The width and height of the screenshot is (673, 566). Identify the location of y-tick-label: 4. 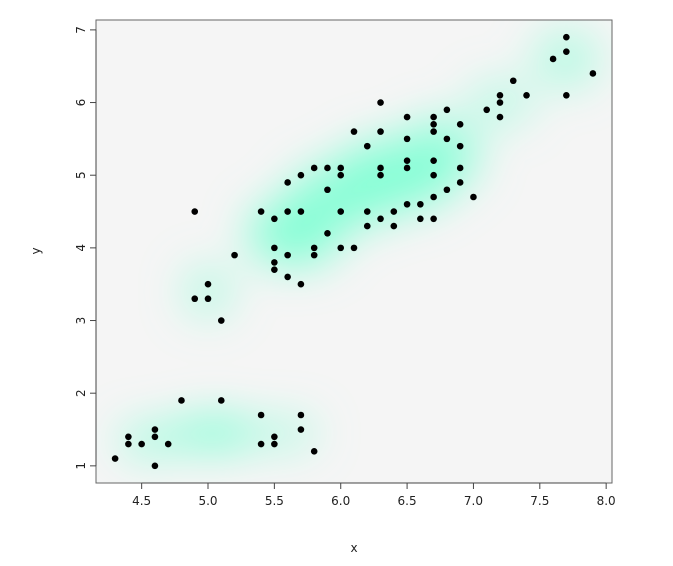
(81, 248).